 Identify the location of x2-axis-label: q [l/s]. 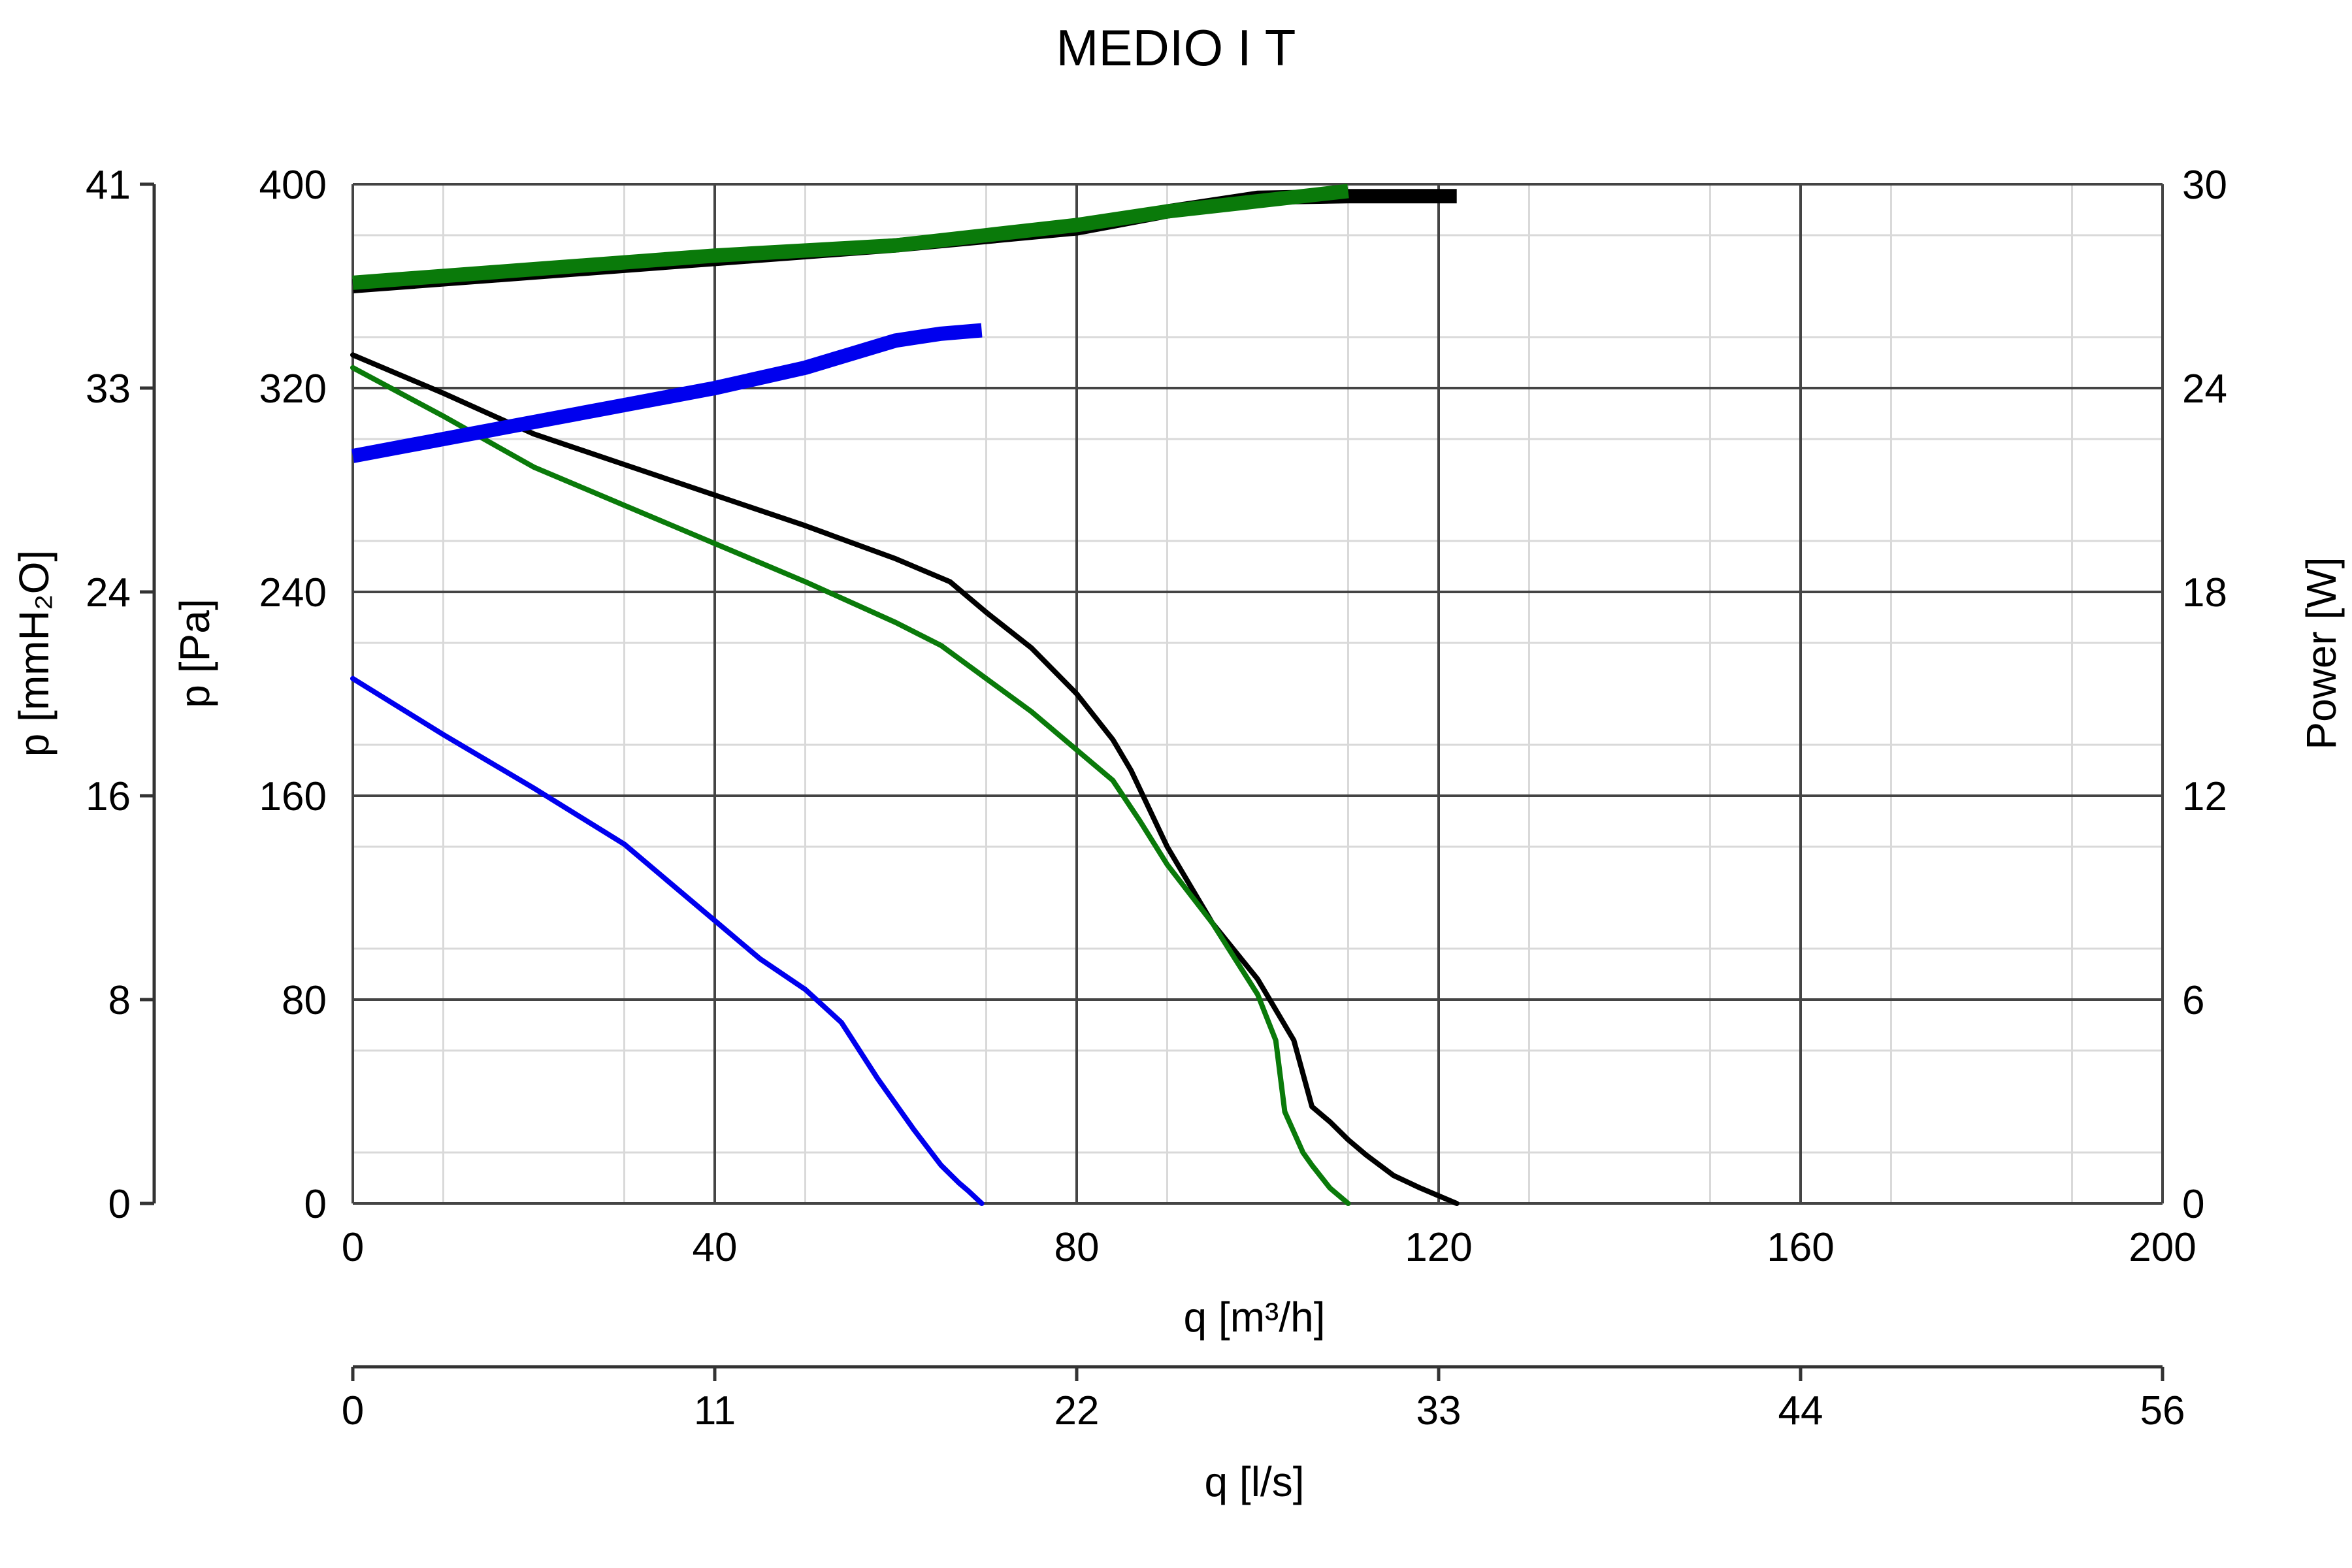
(1255, 1481).